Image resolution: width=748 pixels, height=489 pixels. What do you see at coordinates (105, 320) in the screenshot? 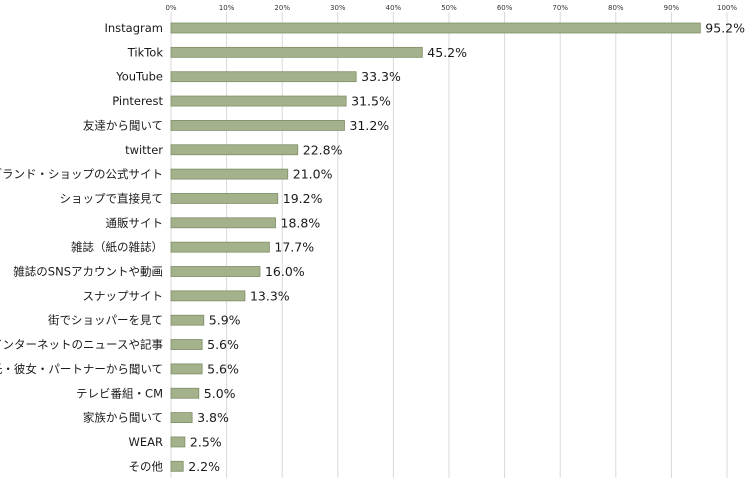
I see `category-label: 街でショッパーを見て` at bounding box center [105, 320].